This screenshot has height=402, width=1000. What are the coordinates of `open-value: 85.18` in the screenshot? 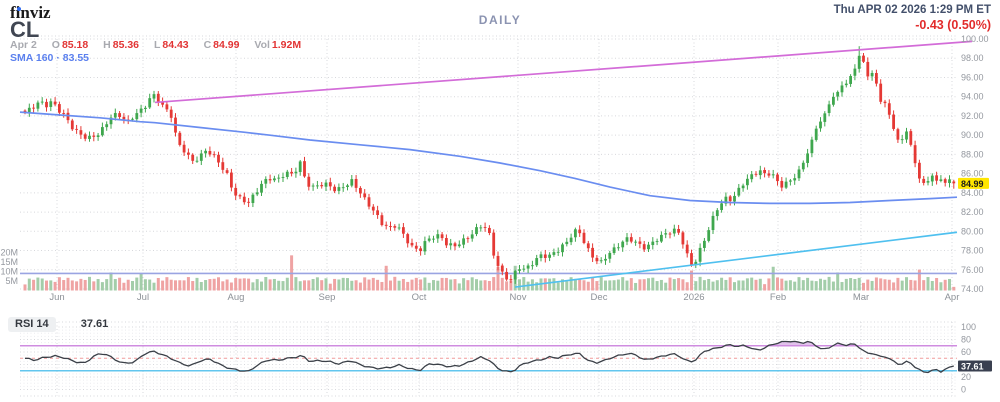 It's located at (75, 45).